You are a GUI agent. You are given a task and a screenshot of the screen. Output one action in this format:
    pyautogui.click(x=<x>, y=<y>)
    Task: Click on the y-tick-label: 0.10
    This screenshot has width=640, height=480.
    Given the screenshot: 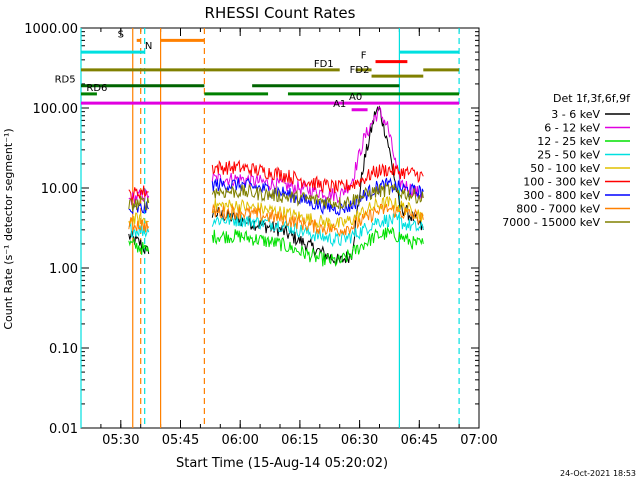 What is the action you would take?
    pyautogui.click(x=63, y=349)
    